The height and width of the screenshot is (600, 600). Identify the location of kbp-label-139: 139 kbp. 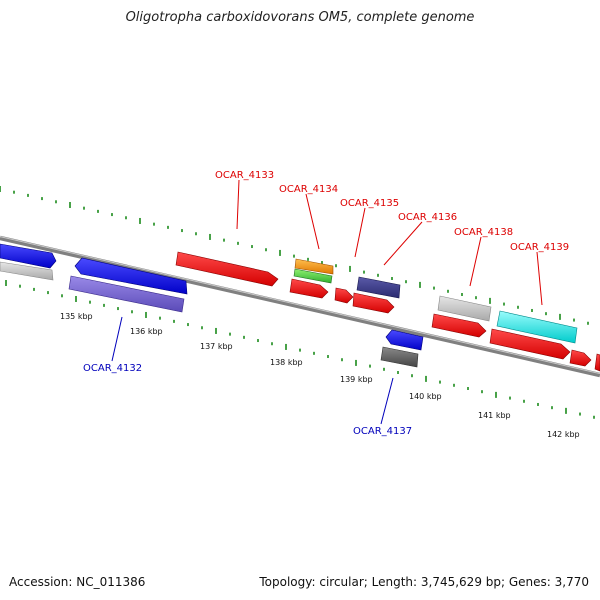
(356, 379).